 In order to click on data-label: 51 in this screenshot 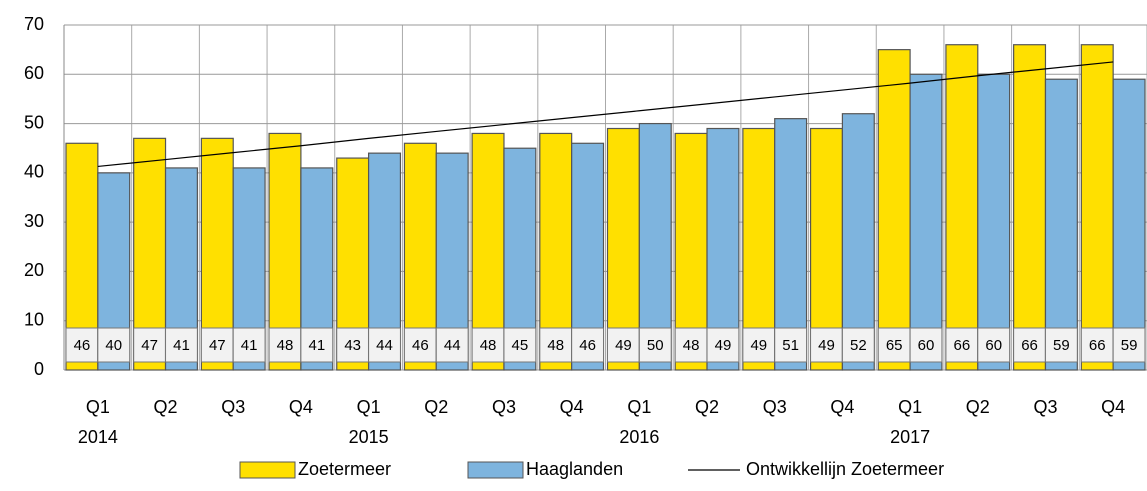, I will do `click(790, 345)`.